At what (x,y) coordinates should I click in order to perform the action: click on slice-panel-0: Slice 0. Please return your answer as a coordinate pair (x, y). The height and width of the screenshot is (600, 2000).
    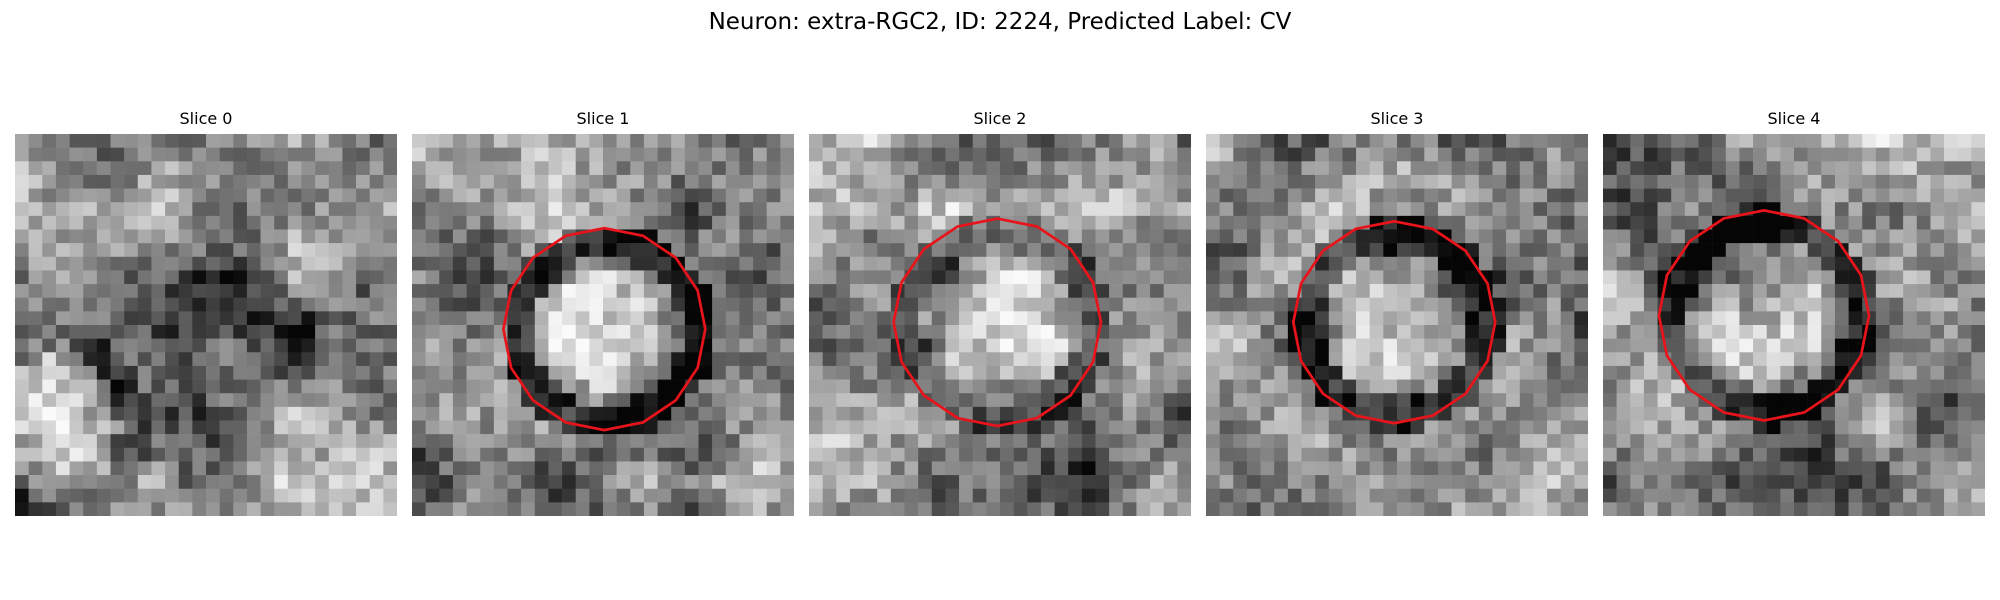
    Looking at the image, I should click on (206, 313).